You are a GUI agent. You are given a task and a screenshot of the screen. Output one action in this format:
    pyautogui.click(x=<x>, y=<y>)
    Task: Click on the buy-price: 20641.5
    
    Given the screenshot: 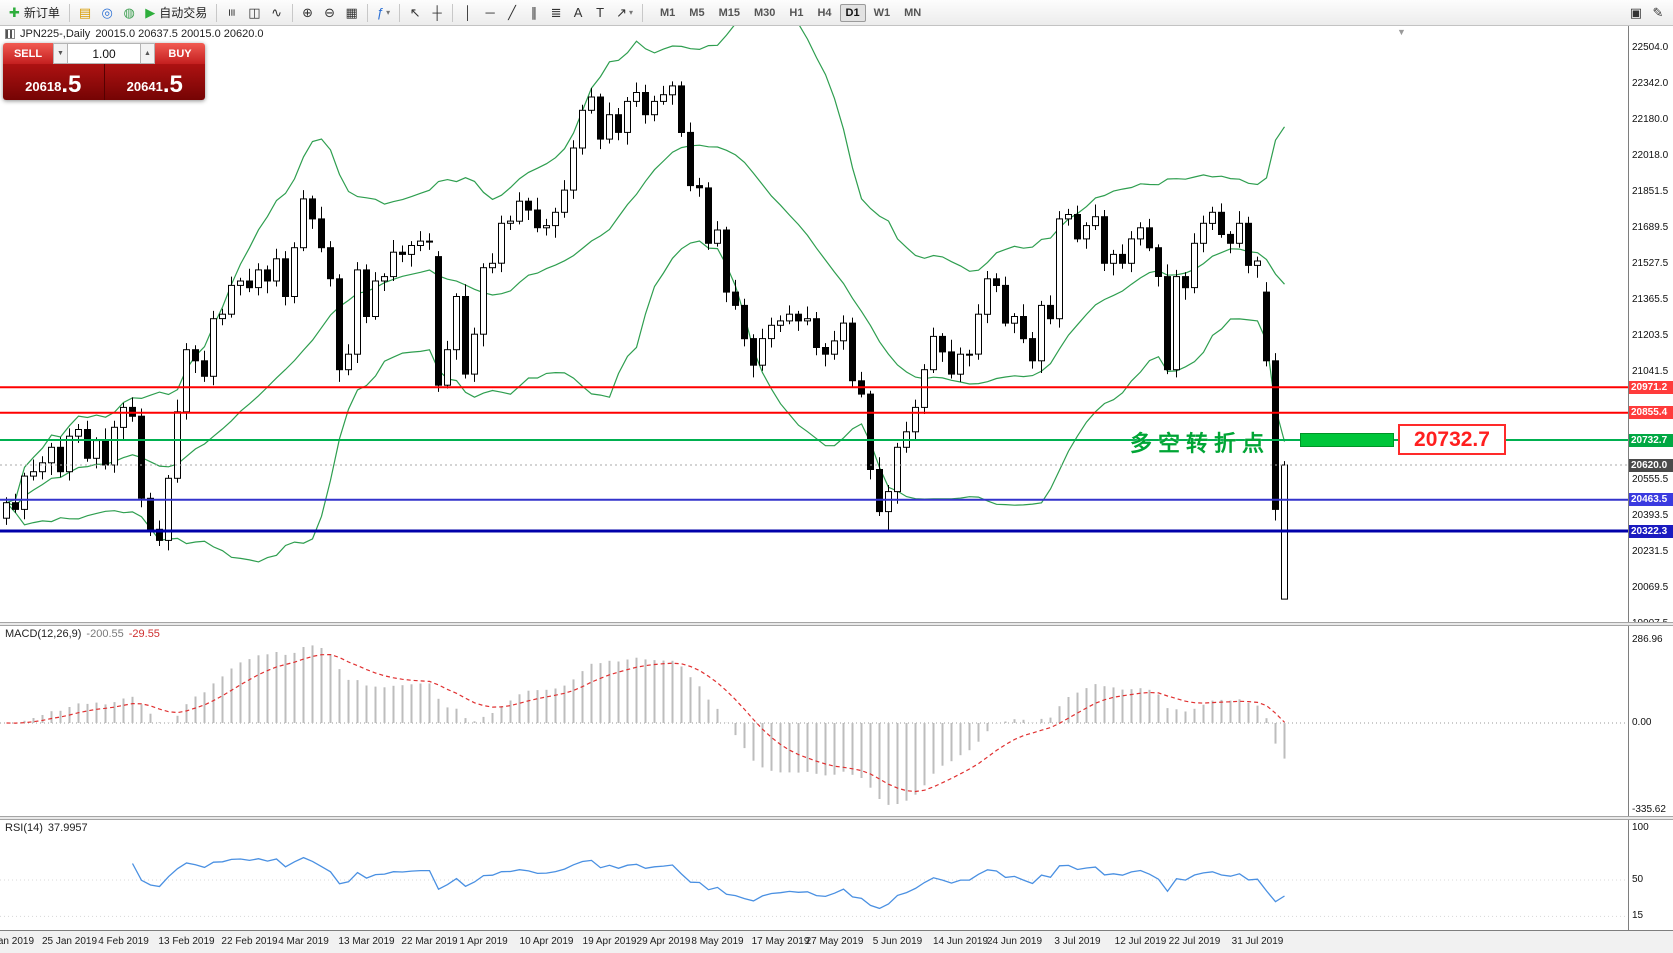 What is the action you would take?
    pyautogui.click(x=154, y=82)
    